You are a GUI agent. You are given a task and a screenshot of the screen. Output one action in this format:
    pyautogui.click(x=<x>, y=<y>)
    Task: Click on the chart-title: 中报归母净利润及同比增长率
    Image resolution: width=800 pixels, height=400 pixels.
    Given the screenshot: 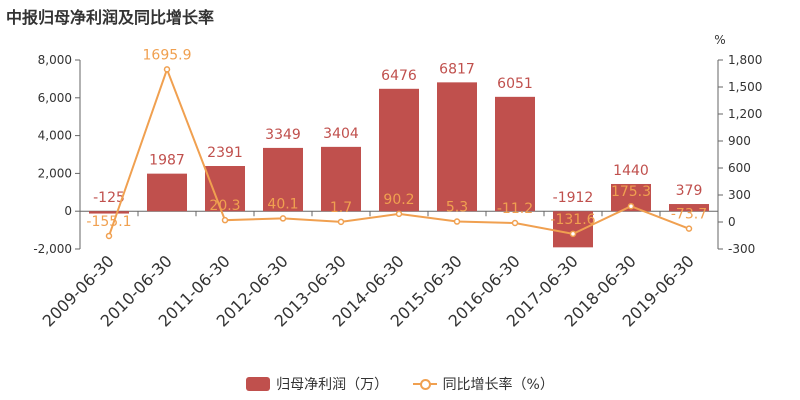 What is the action you would take?
    pyautogui.click(x=110, y=17)
    